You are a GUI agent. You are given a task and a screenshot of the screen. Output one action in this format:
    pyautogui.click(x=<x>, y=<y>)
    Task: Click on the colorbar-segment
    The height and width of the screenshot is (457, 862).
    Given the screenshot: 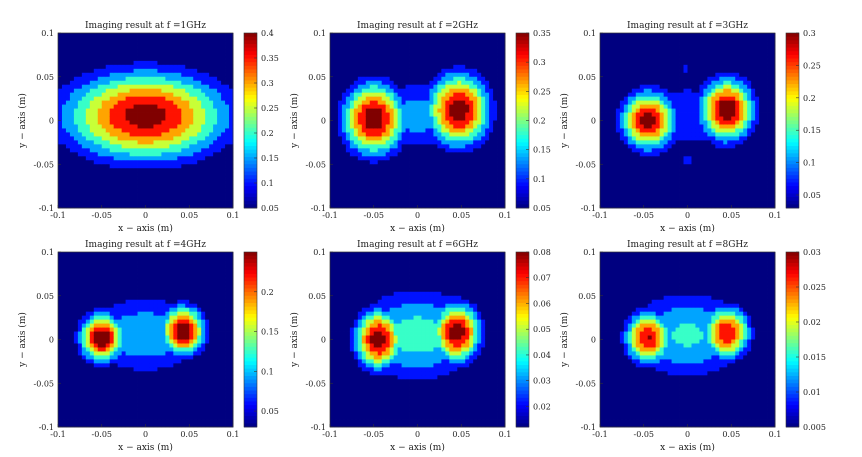 What is the action you would take?
    pyautogui.click(x=522, y=166)
    